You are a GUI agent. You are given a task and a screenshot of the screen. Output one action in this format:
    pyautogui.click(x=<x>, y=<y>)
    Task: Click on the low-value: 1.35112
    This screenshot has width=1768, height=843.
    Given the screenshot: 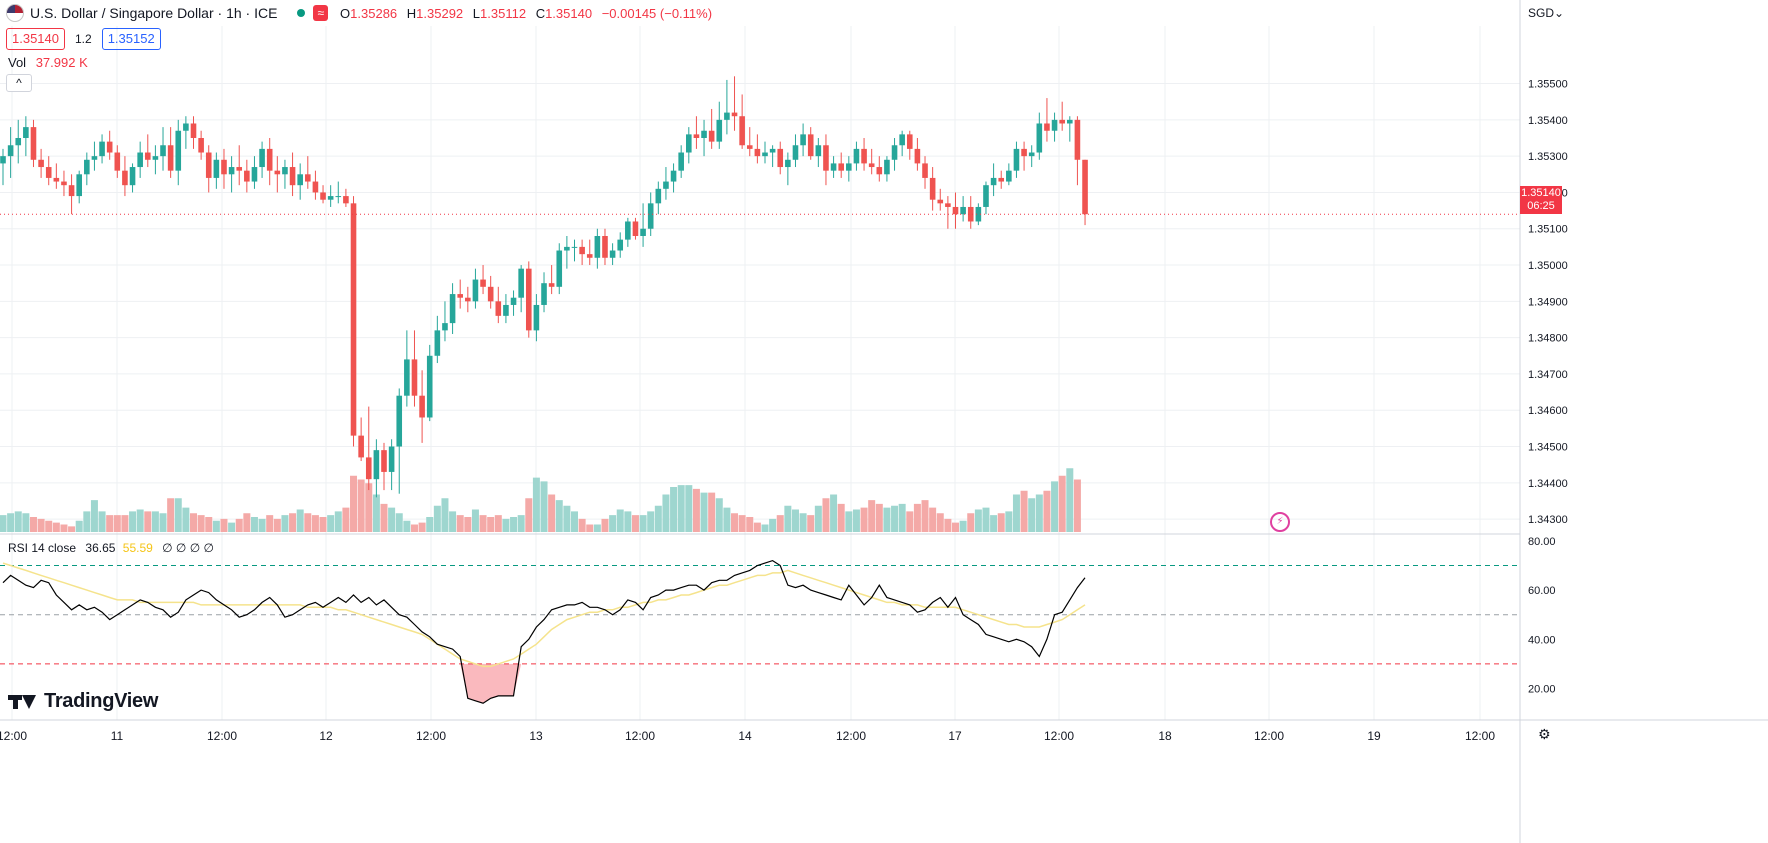 What is the action you would take?
    pyautogui.click(x=503, y=13)
    